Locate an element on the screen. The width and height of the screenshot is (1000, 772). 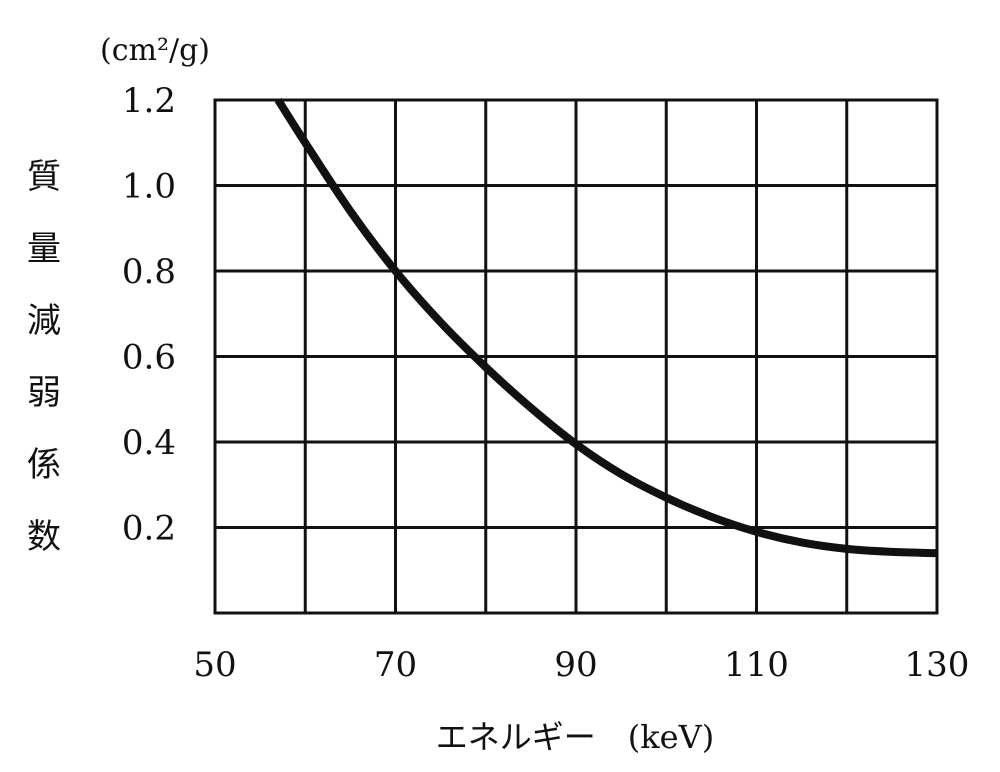
y-tick-label: 0.2 is located at coordinates (149, 529).